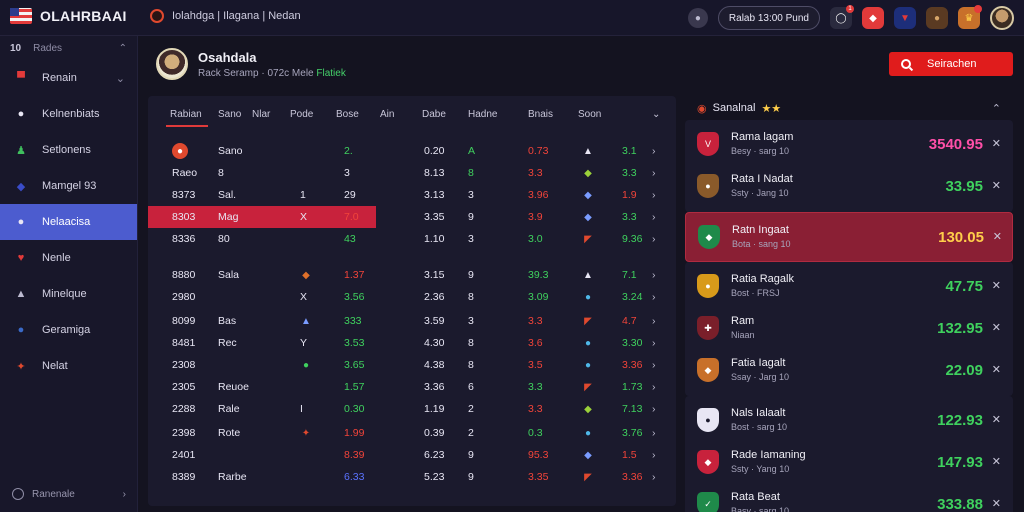 This screenshot has height=512, width=1024. Describe the element at coordinates (849, 498) in the screenshot. I see `match-row: ✓ Rata Beat Basy · sarg 10 333.88 ✕` at that location.